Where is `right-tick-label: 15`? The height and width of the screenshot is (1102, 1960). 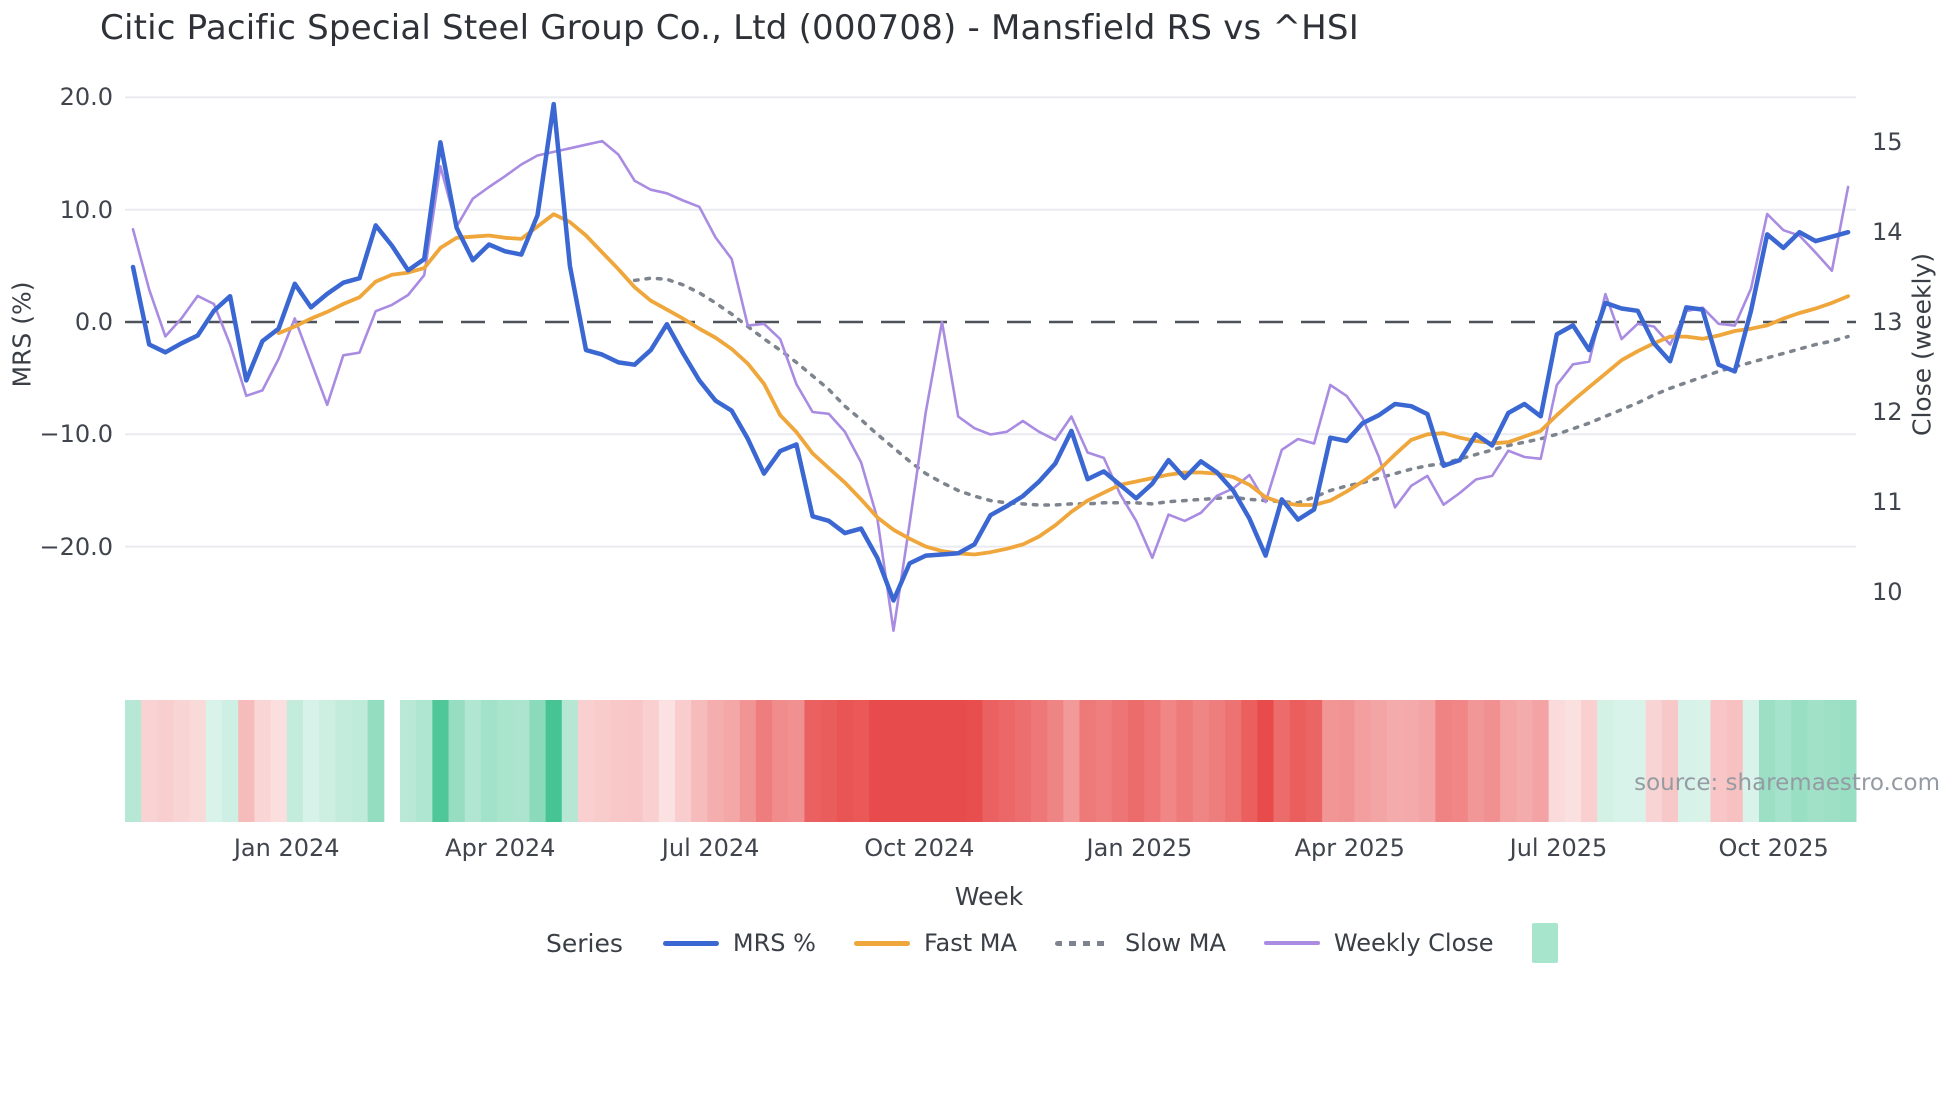
right-tick-label: 15 is located at coordinates (1887, 142).